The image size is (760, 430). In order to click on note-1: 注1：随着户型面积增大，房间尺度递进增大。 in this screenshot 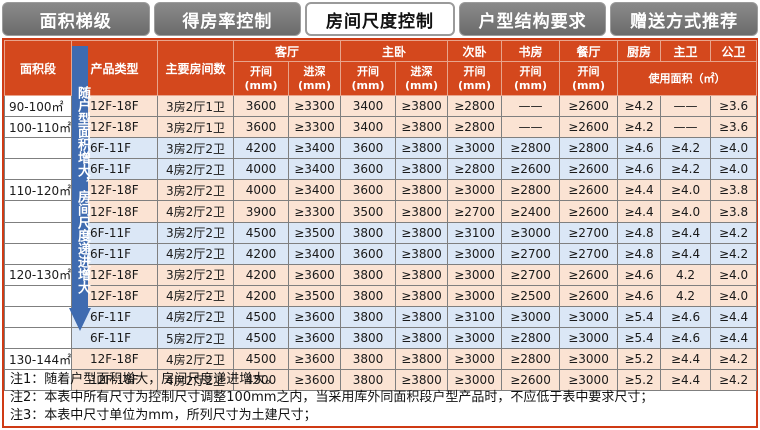, I will do `click(144, 379)`.